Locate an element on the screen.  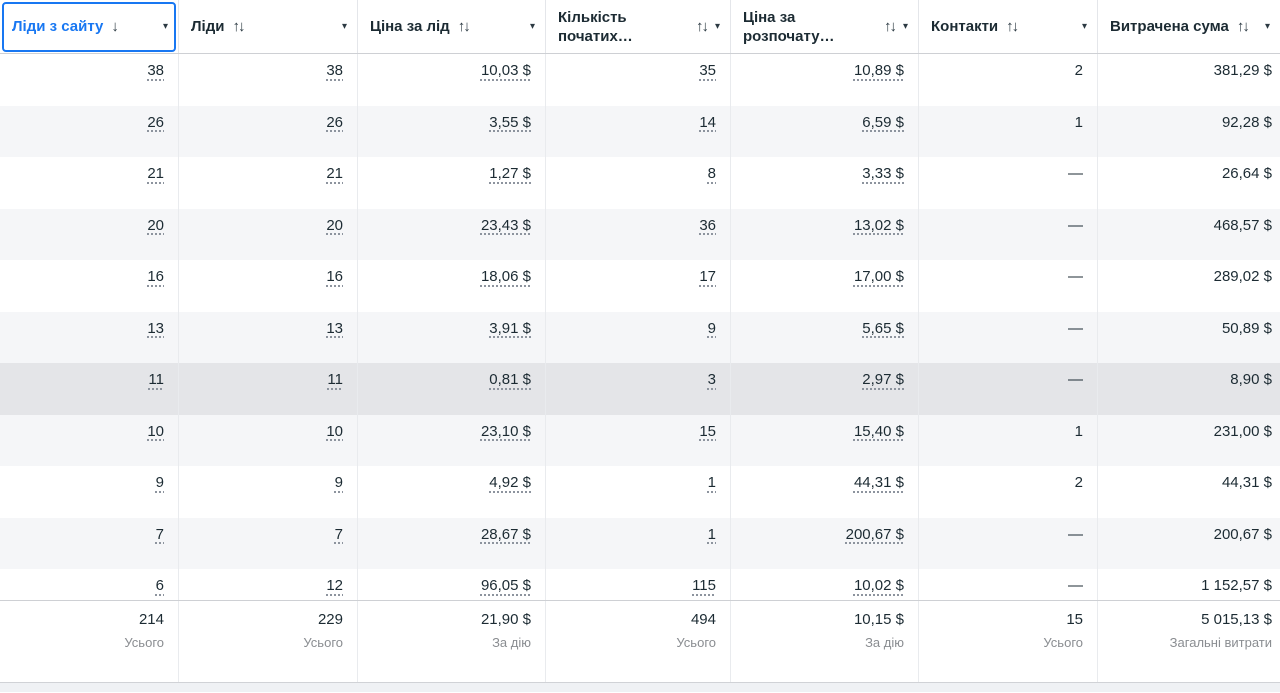
cell-value: 10,03 $ is located at coordinates (505, 70).